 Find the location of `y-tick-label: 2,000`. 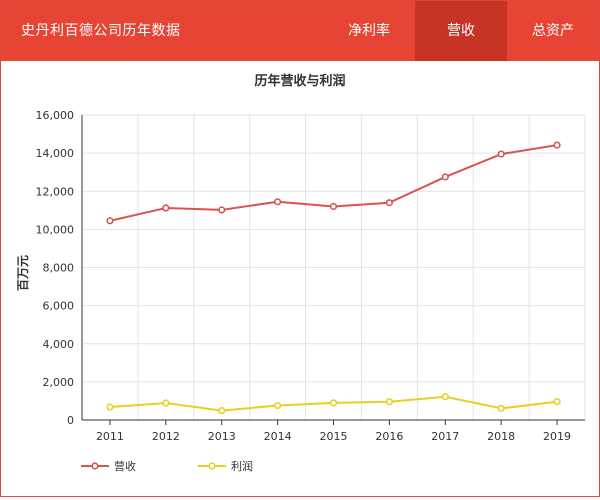

y-tick-label: 2,000 is located at coordinates (59, 382).